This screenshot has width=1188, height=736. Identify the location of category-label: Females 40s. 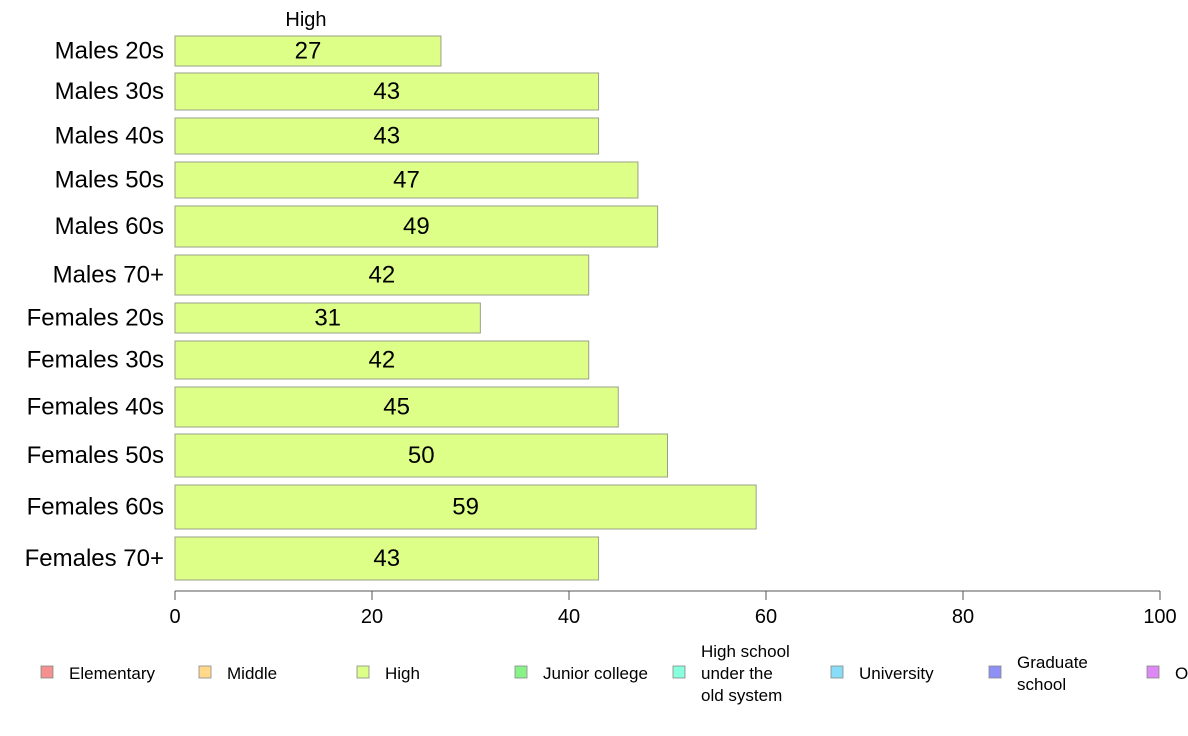
(95, 407).